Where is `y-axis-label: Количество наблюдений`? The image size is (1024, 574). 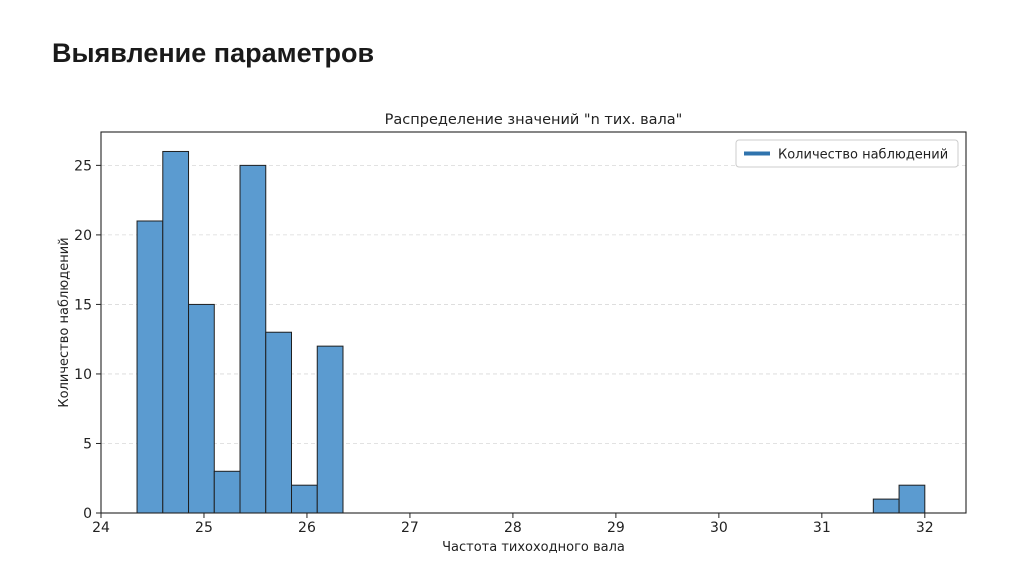 y-axis-label: Количество наблюдений is located at coordinates (64, 322).